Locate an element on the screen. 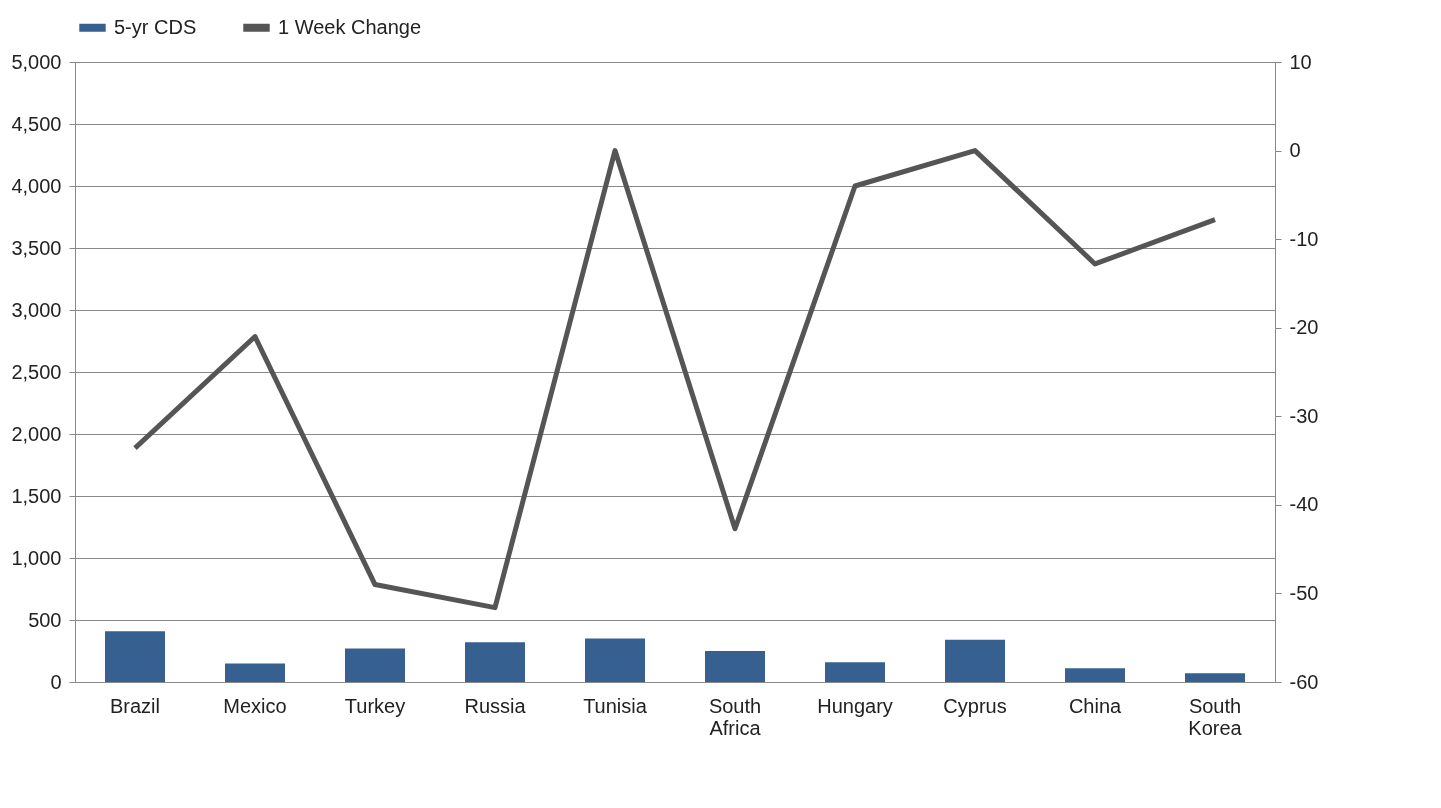  y-tick-label: 2,000 is located at coordinates (36, 433).